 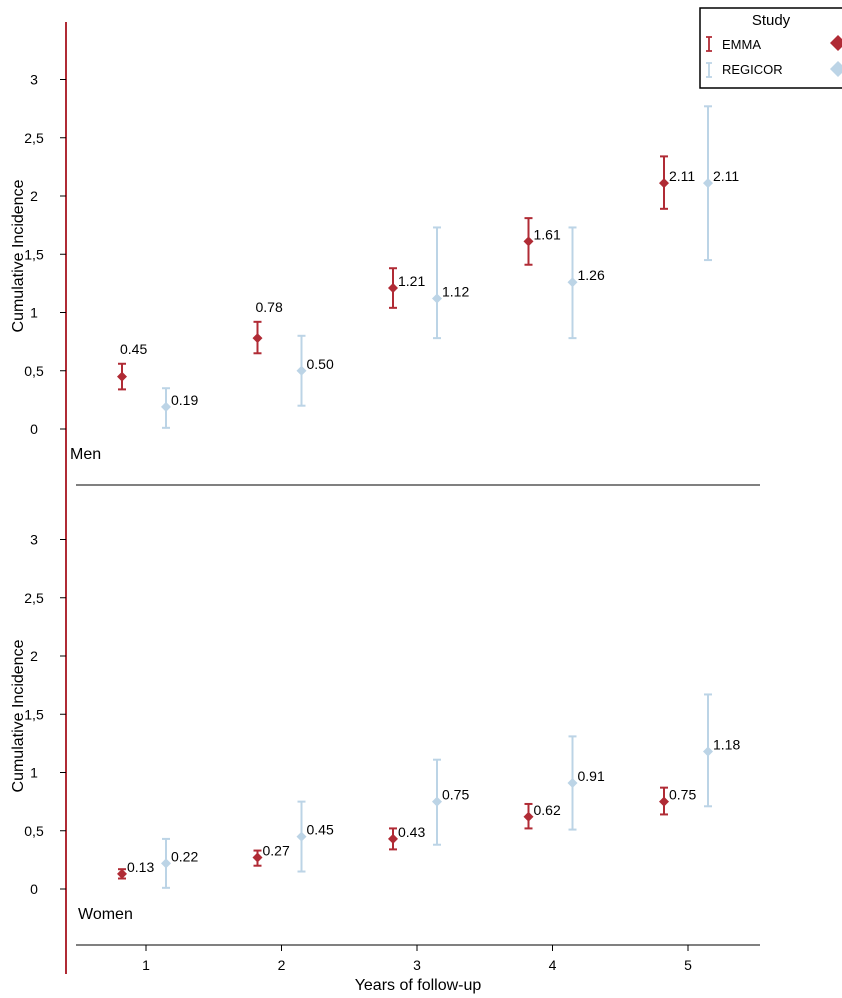 What do you see at coordinates (320, 364) in the screenshot?
I see `regicor-data-label: 0.50` at bounding box center [320, 364].